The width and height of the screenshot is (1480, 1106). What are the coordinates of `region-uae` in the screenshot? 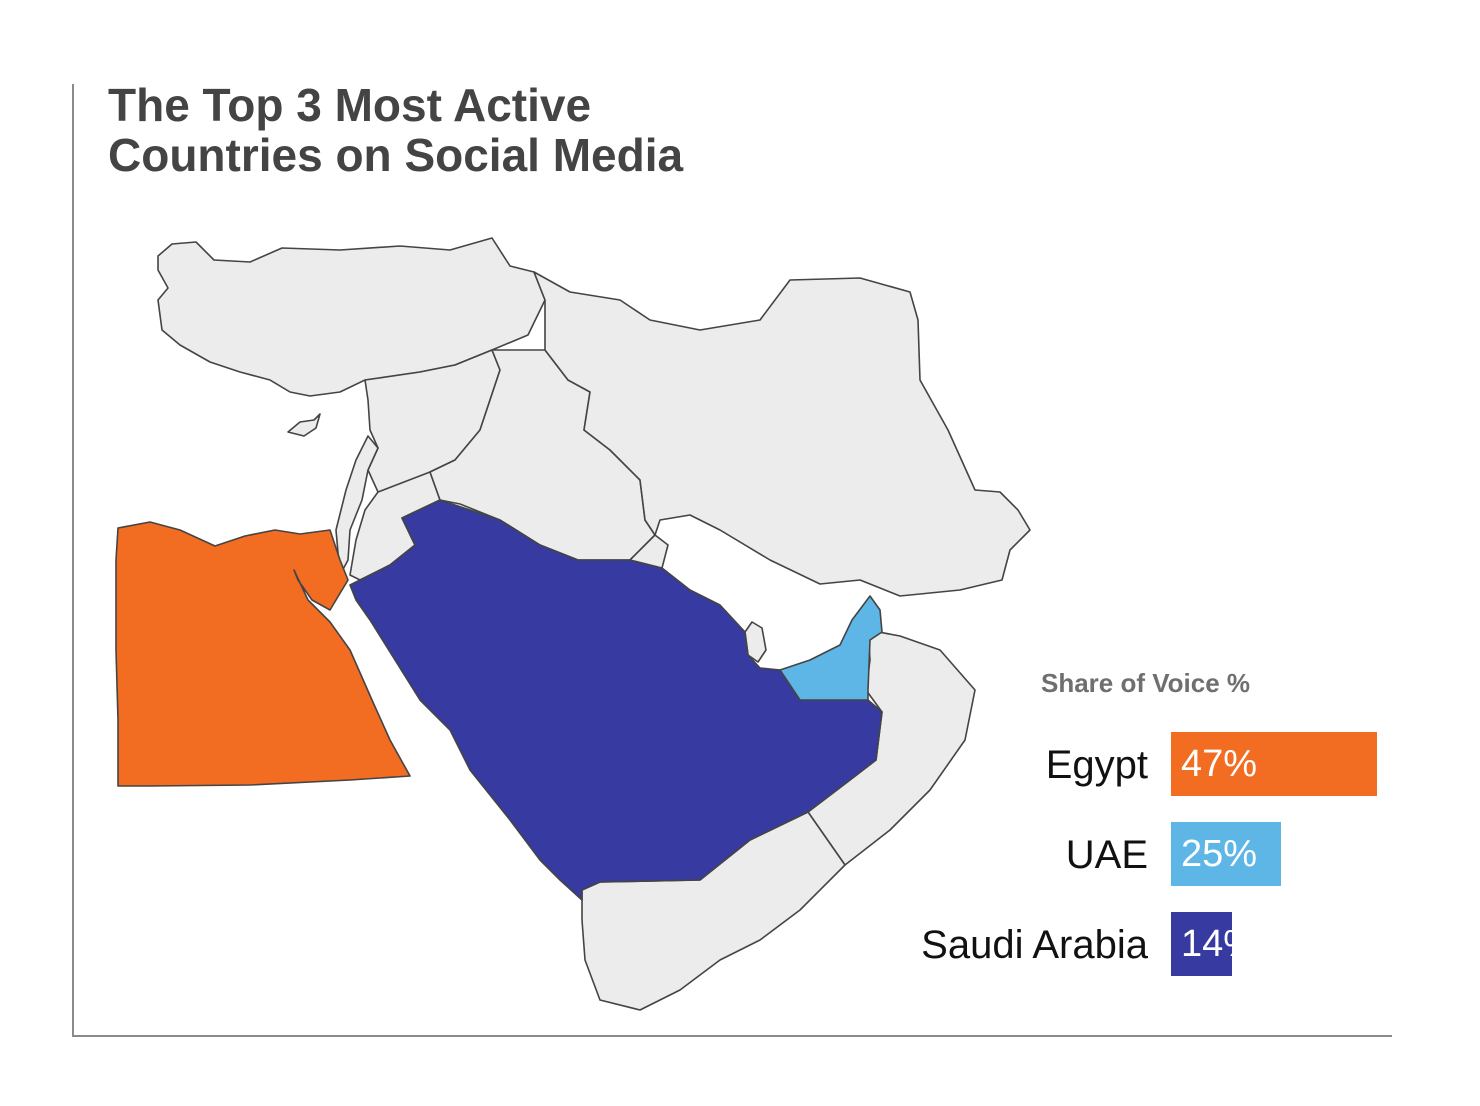 It's located at (831, 648).